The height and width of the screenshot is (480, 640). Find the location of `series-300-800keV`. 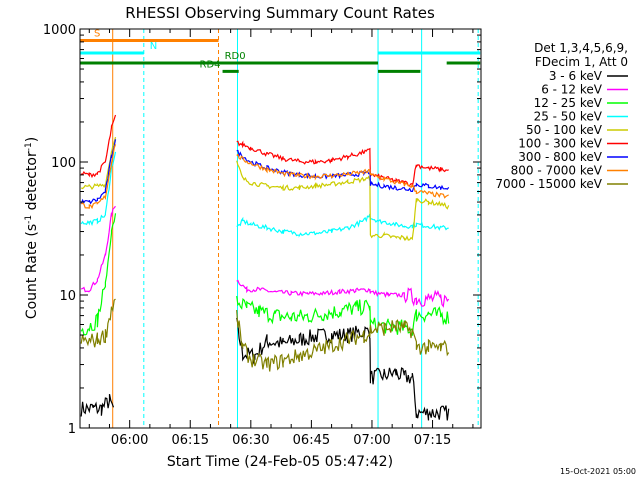

series-300-800keV is located at coordinates (265, 172).